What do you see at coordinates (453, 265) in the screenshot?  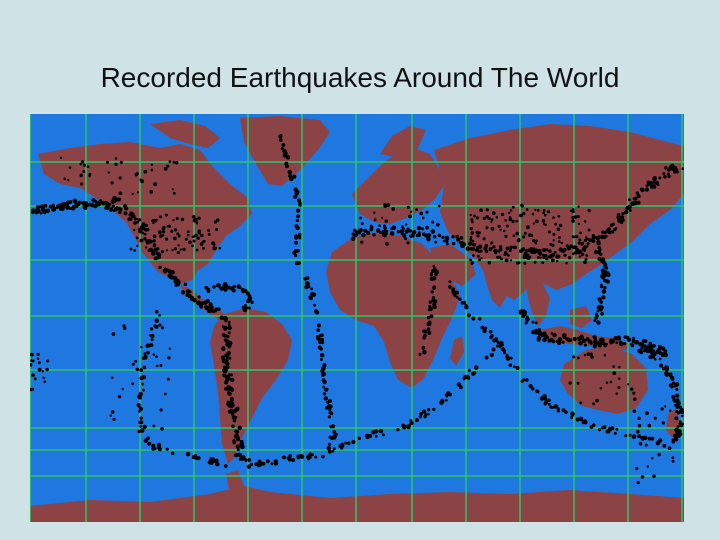 I see `landmass-arabia` at bounding box center [453, 265].